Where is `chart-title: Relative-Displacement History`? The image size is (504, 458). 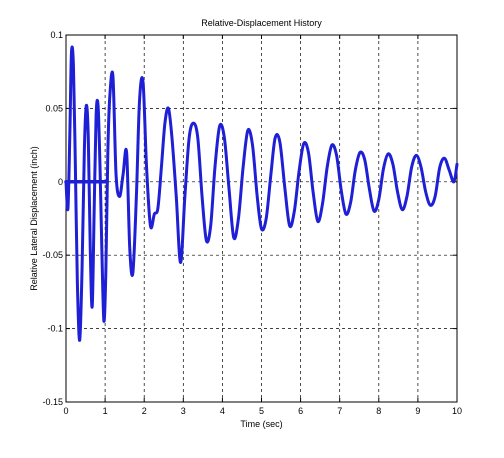 chart-title: Relative-Displacement History is located at coordinates (261, 23).